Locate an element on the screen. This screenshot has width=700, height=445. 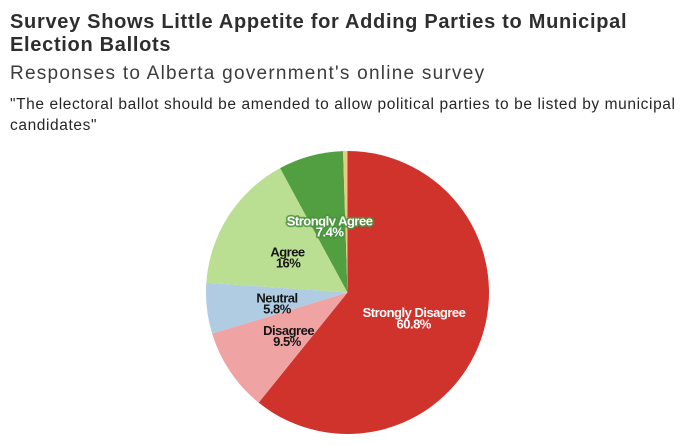
svg-text: Strongly Agree is located at coordinates (330, 220).